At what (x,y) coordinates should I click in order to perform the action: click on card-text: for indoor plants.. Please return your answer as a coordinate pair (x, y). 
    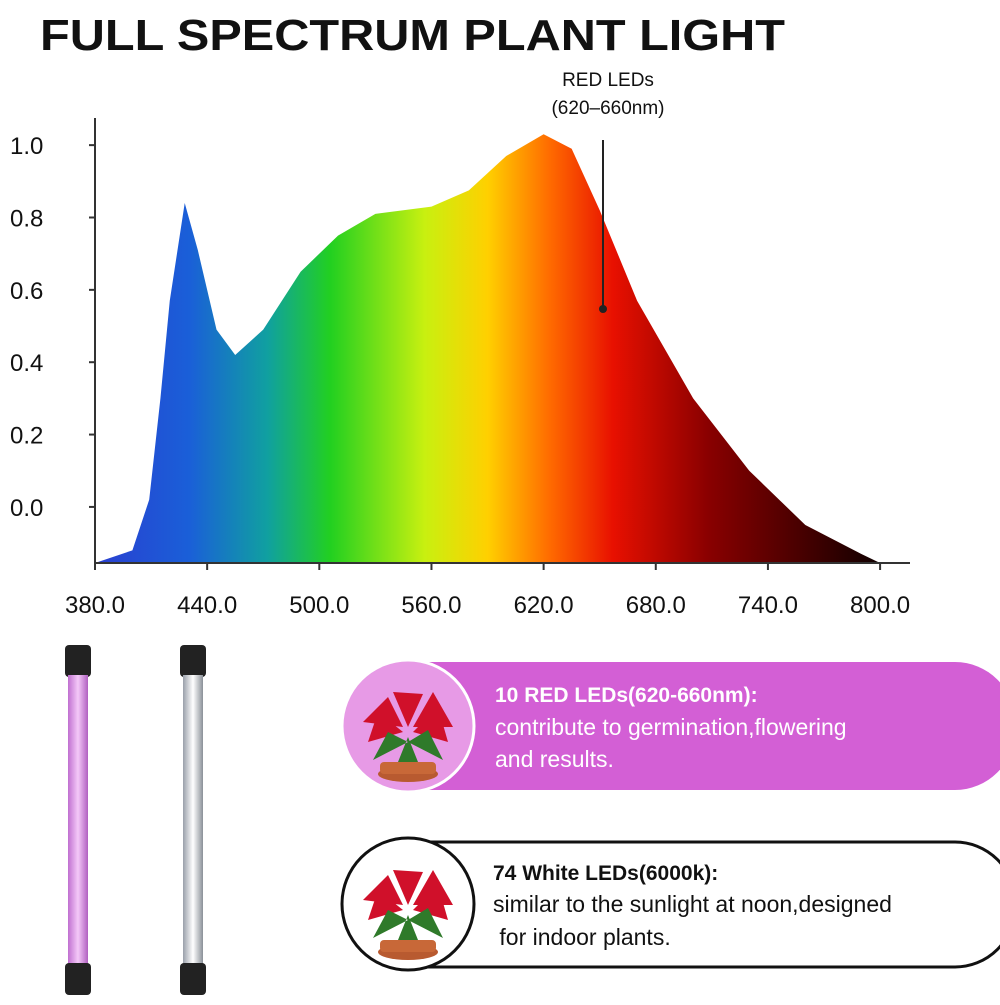
    Looking at the image, I should click on (582, 937).